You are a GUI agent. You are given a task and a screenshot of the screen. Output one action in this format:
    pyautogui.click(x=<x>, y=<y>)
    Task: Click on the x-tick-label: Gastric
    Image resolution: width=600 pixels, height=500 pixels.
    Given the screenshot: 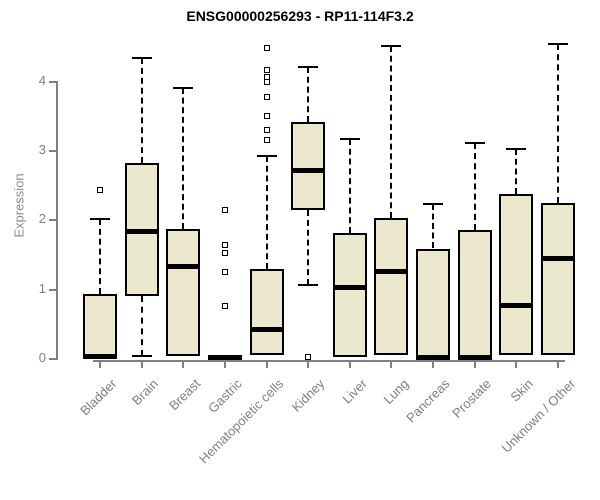 What is the action you would take?
    pyautogui.click(x=224, y=396)
    